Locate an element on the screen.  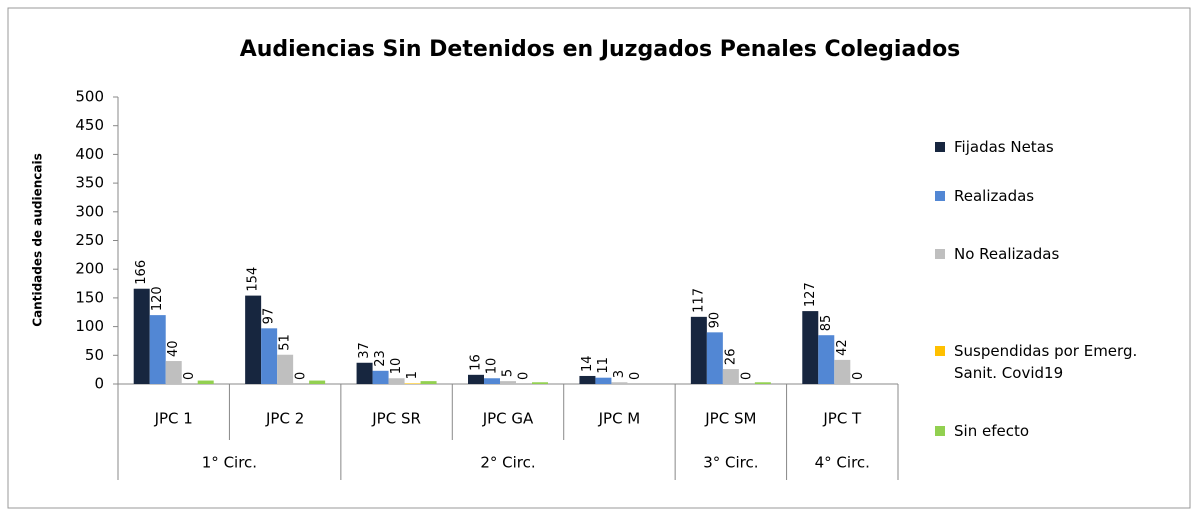
y-tick-label: 0 is located at coordinates (99, 384).